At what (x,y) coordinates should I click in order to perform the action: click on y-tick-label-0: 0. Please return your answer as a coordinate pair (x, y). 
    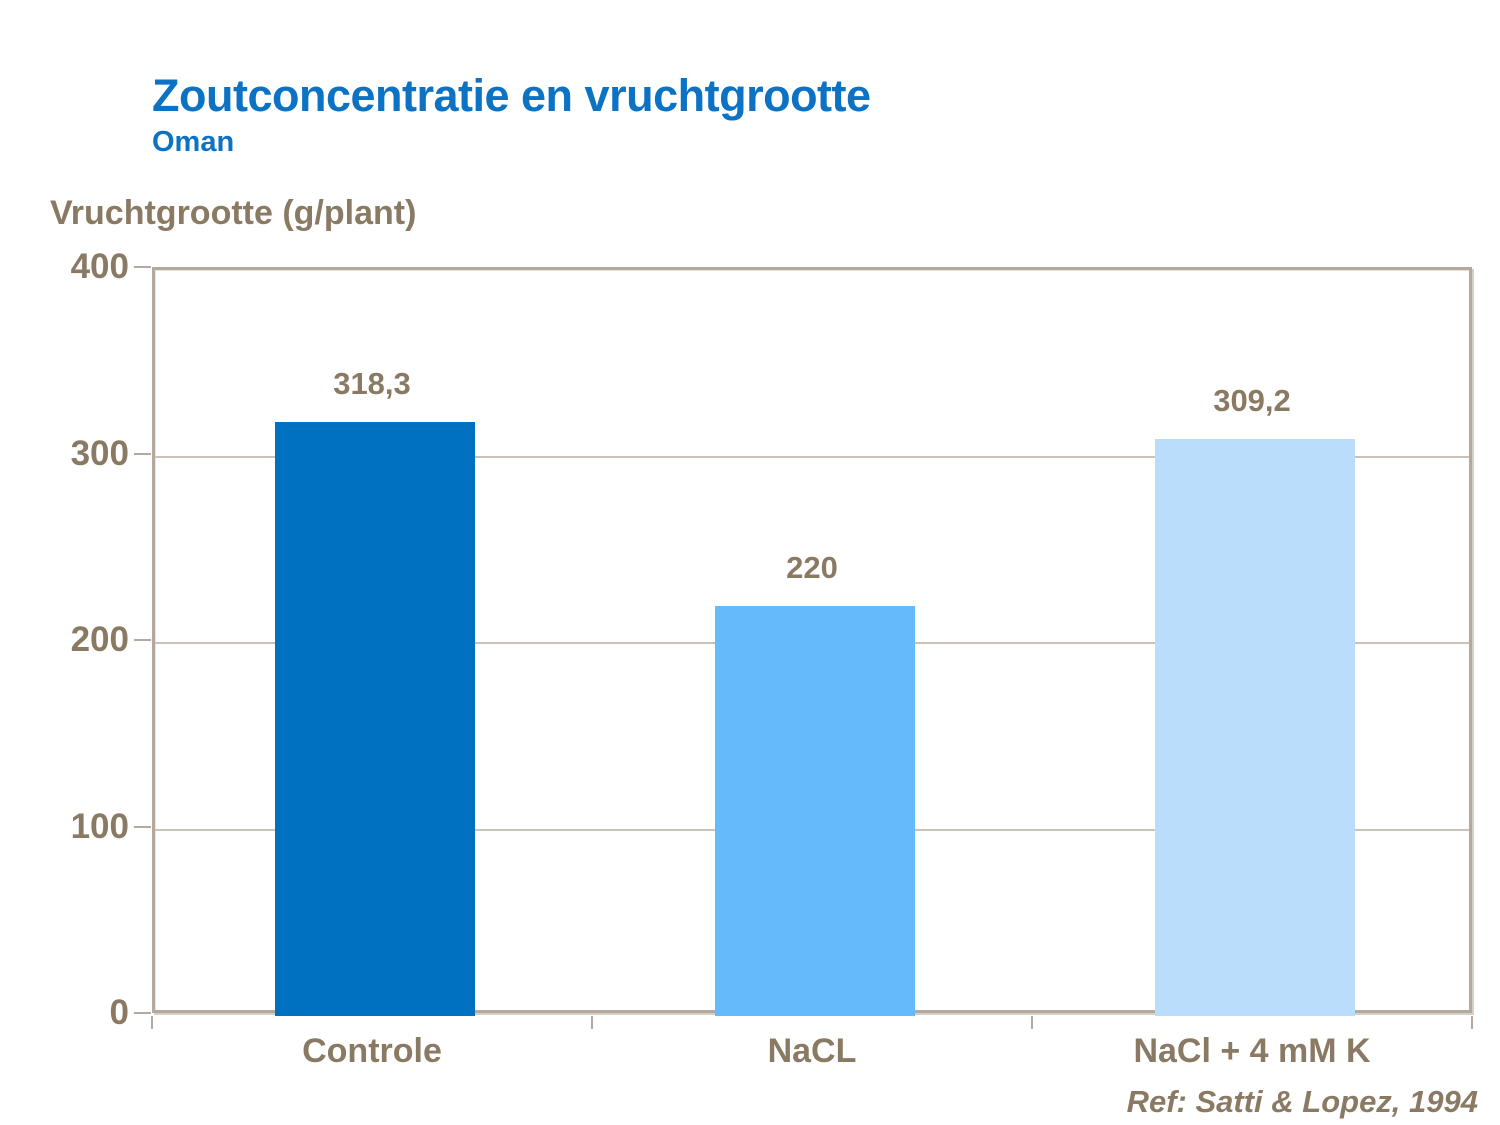
    Looking at the image, I should click on (119, 1012).